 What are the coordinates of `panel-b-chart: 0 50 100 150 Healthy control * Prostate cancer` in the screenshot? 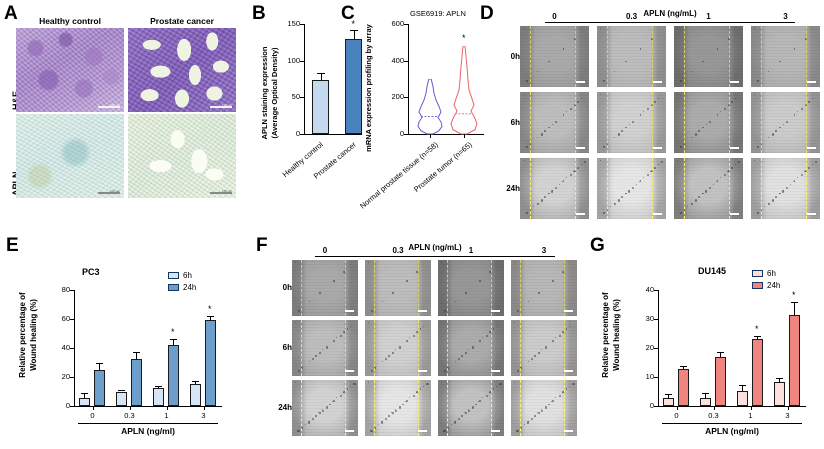 It's located at (319, 118).